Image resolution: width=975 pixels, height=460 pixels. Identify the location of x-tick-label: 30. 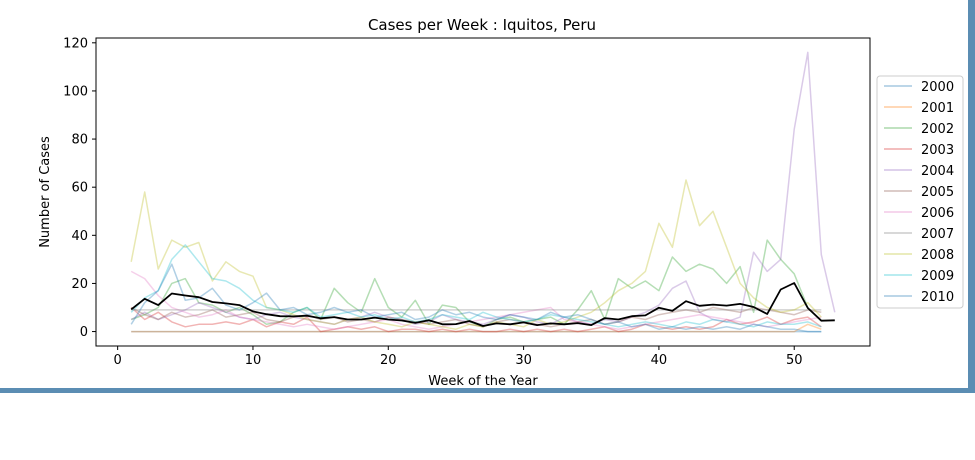
(523, 360).